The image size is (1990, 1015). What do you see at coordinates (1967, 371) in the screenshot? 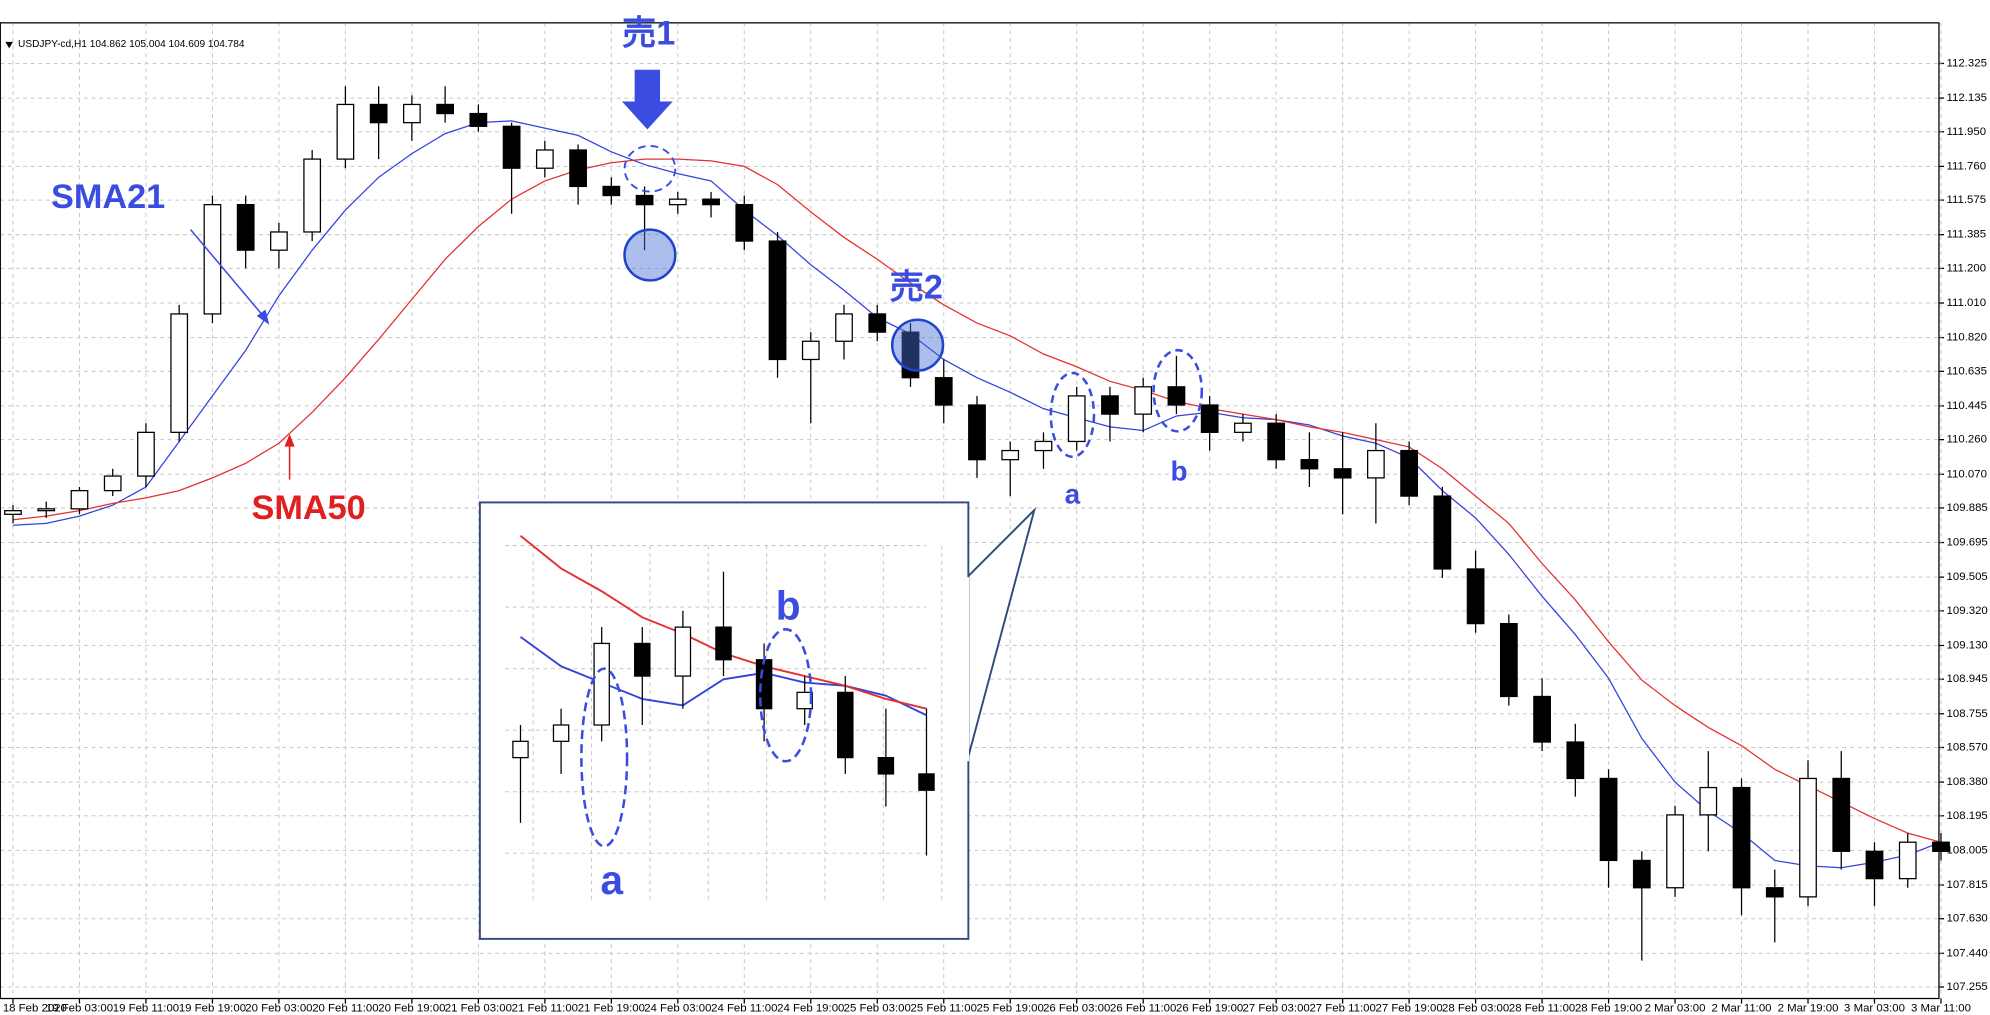
I see `y-tick-label: 110.635` at bounding box center [1967, 371].